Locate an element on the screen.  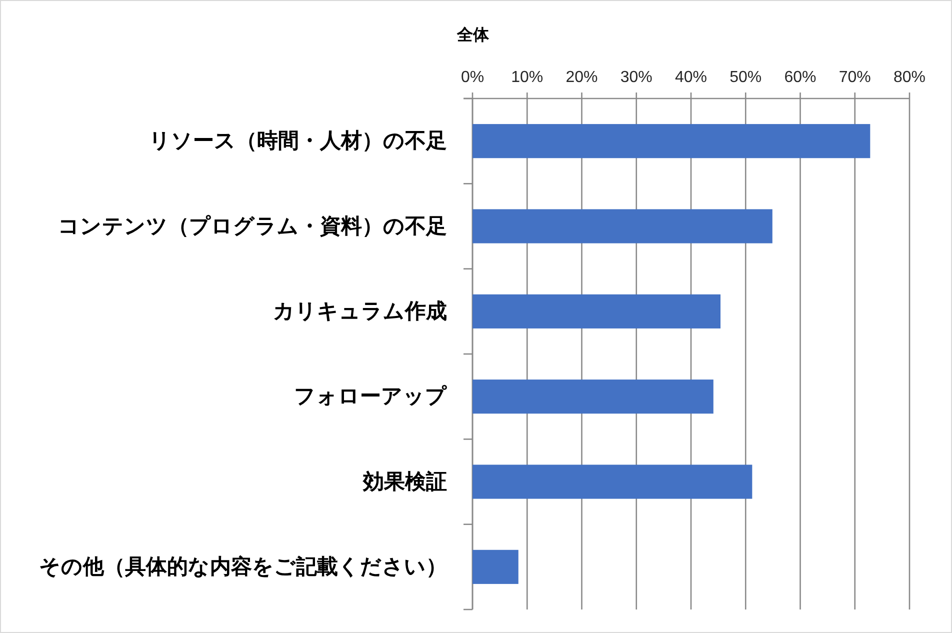
y-tick-label: コンテンツ（プログラム・資料）の不足 is located at coordinates (252, 226).